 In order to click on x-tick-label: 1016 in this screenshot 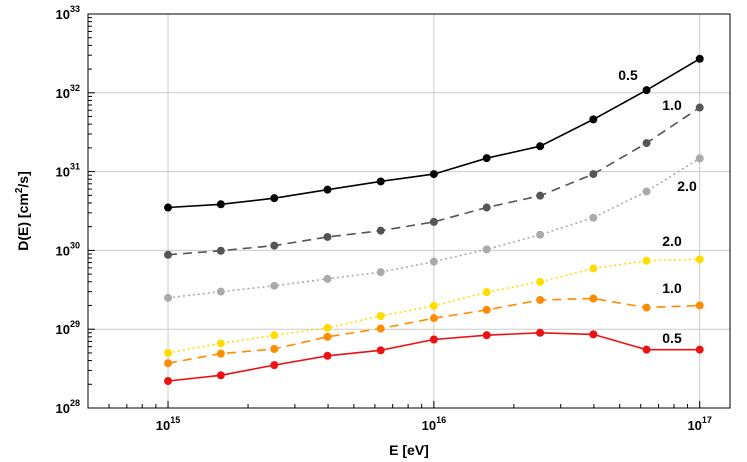, I will do `click(434, 424)`.